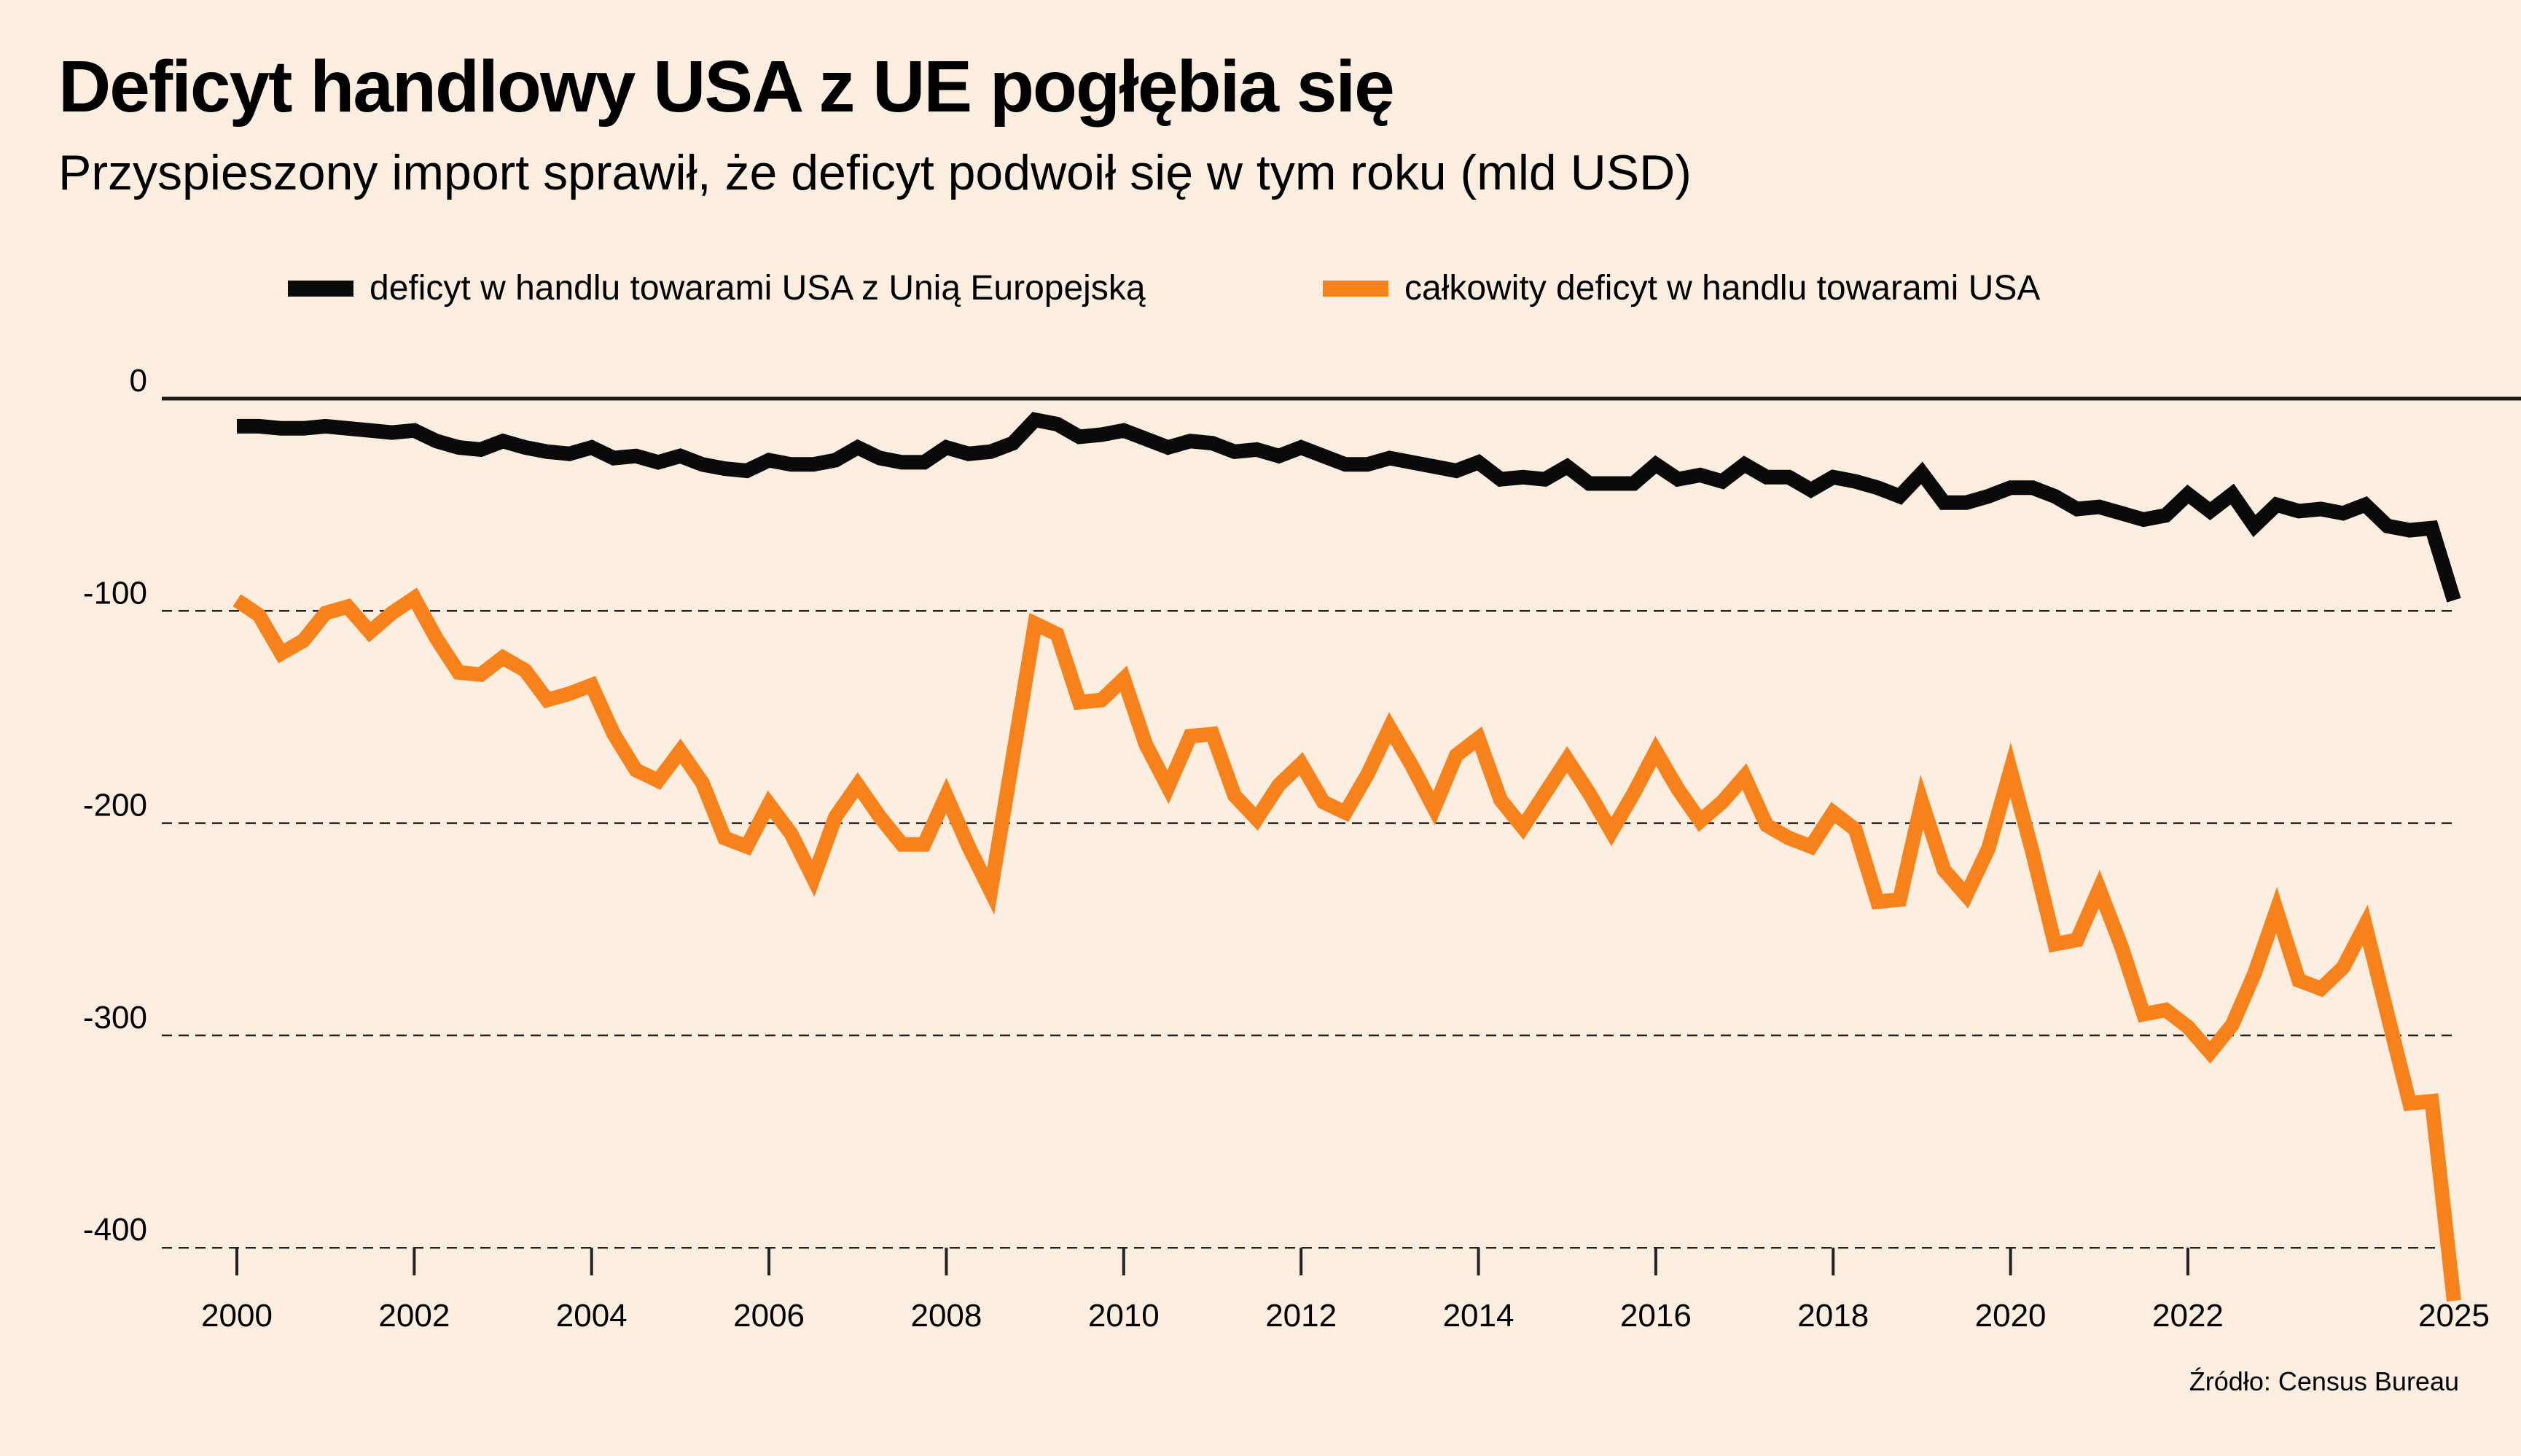  What do you see at coordinates (1301, 1316) in the screenshot?
I see `x-tick-label: 2012` at bounding box center [1301, 1316].